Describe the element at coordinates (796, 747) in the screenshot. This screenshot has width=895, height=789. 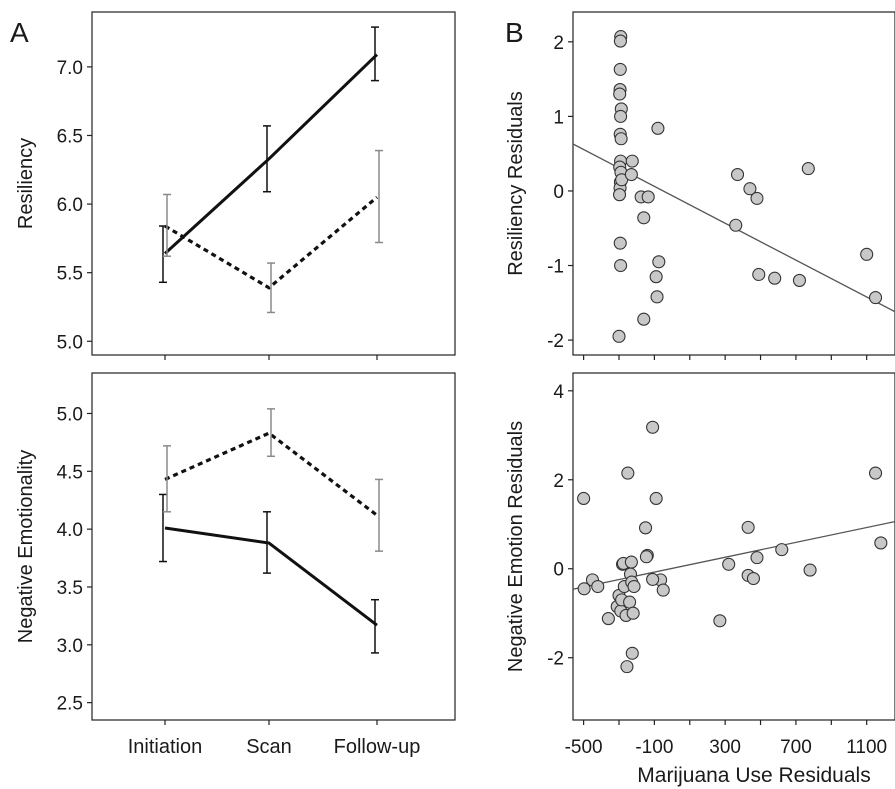
I see `x-tick-label: 700` at that location.